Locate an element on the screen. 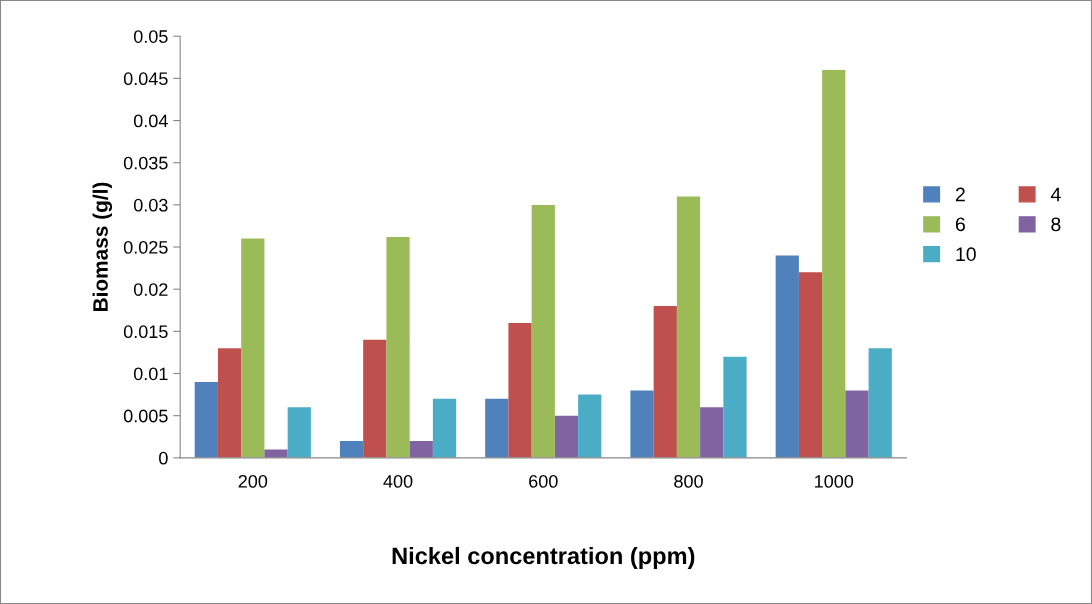 This screenshot has width=1092, height=604. legend-label: 8 is located at coordinates (1056, 224).